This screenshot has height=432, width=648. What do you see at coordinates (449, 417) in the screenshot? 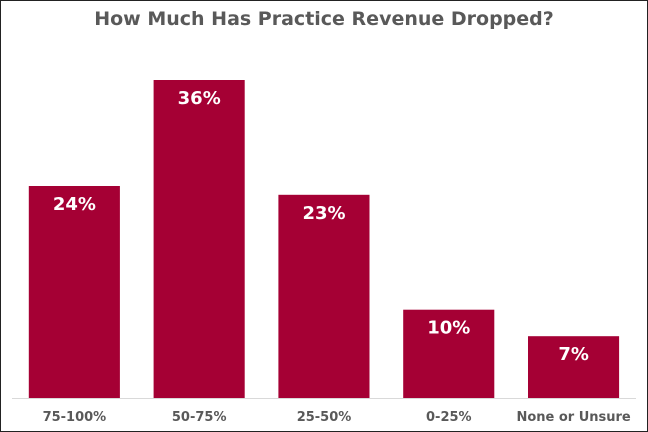
I see `x-tick-label-4: 0-25%` at bounding box center [449, 417].